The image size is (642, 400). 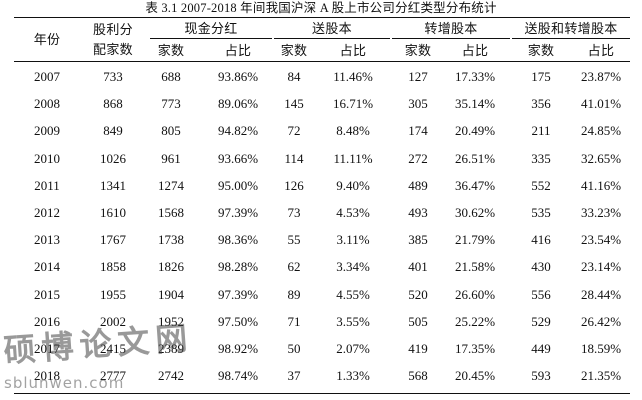 What do you see at coordinates (541, 158) in the screenshot?
I see `table-cell-r3-c8: 335` at bounding box center [541, 158].